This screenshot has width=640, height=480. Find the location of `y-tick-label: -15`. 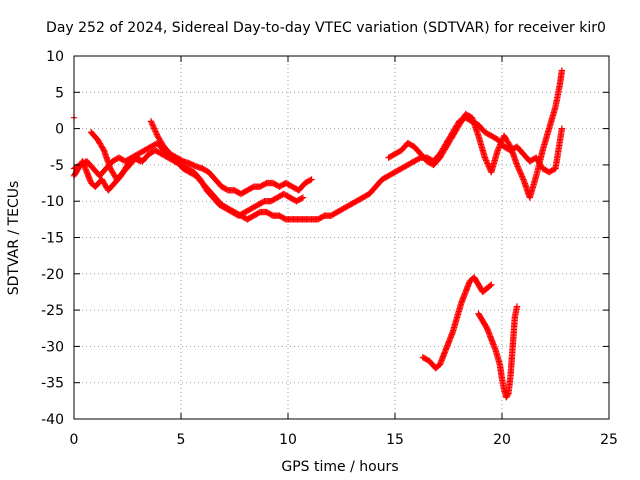

y-tick-label: -15 is located at coordinates (52, 239).